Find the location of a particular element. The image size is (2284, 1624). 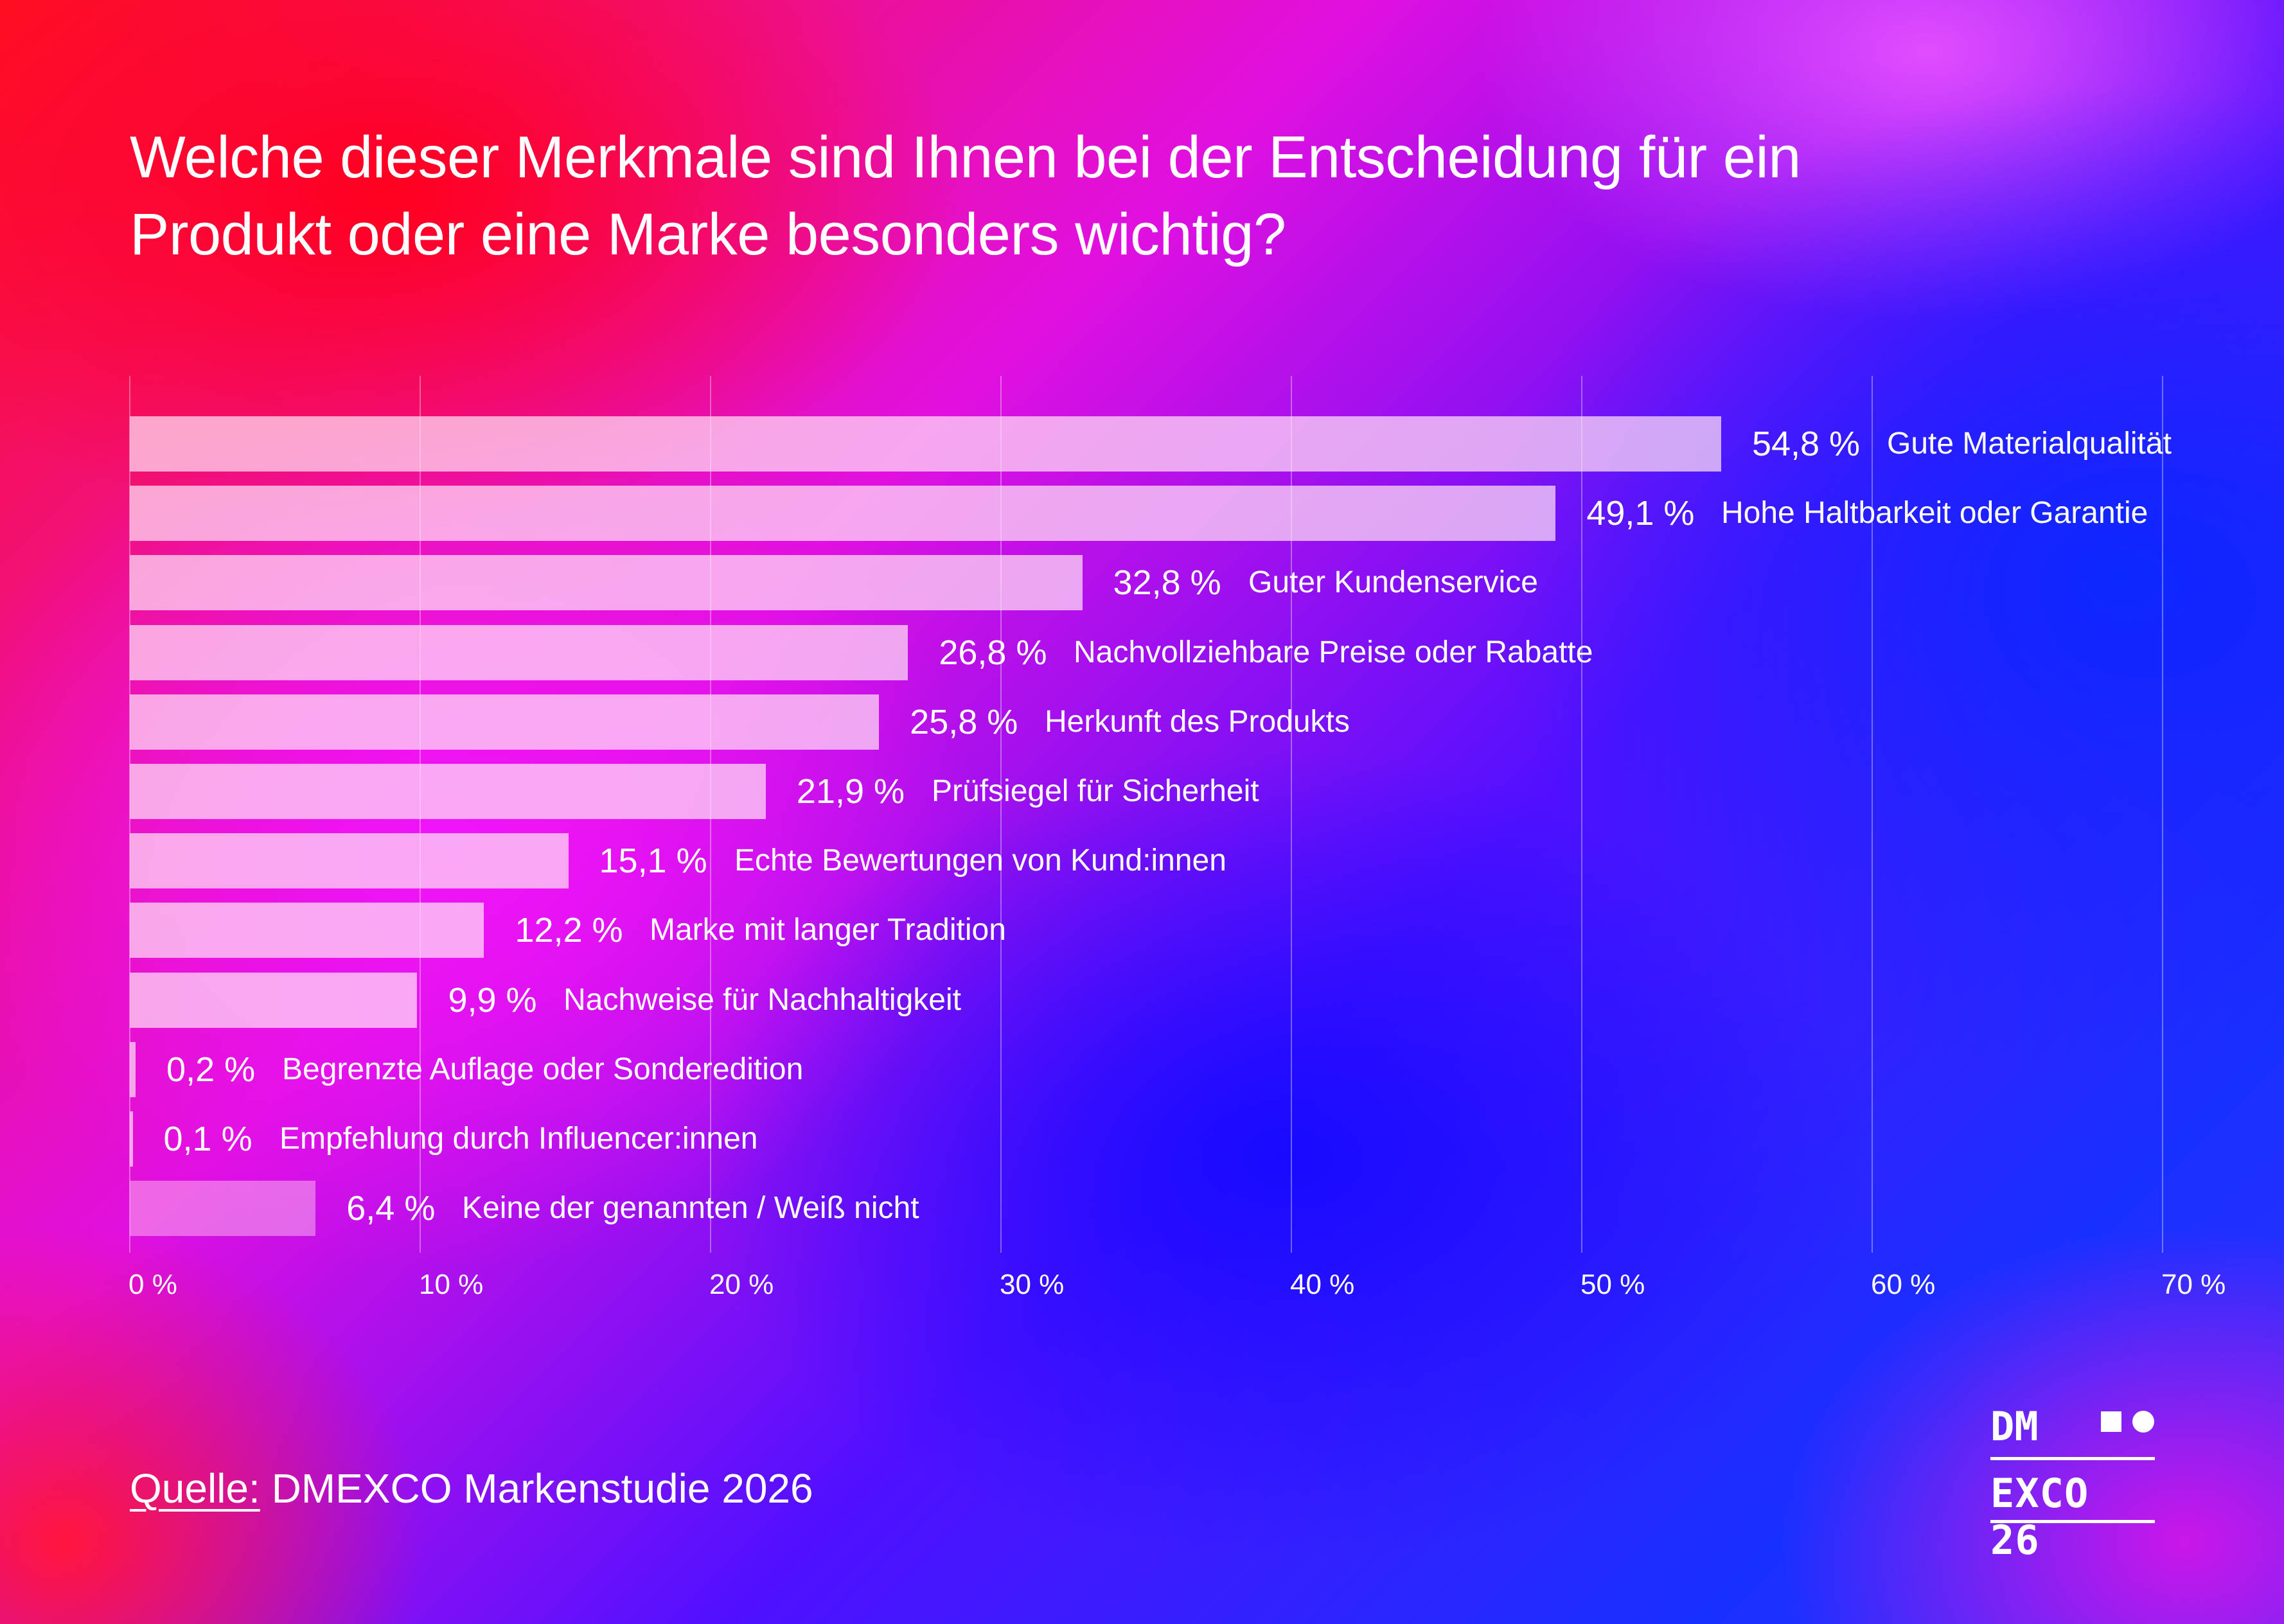

bar-category-label: Marke mit langer Tradition is located at coordinates (828, 931).